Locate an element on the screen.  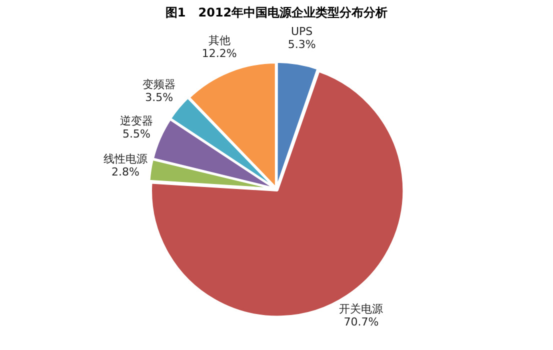
data-label: 5.3% is located at coordinates (302, 44).